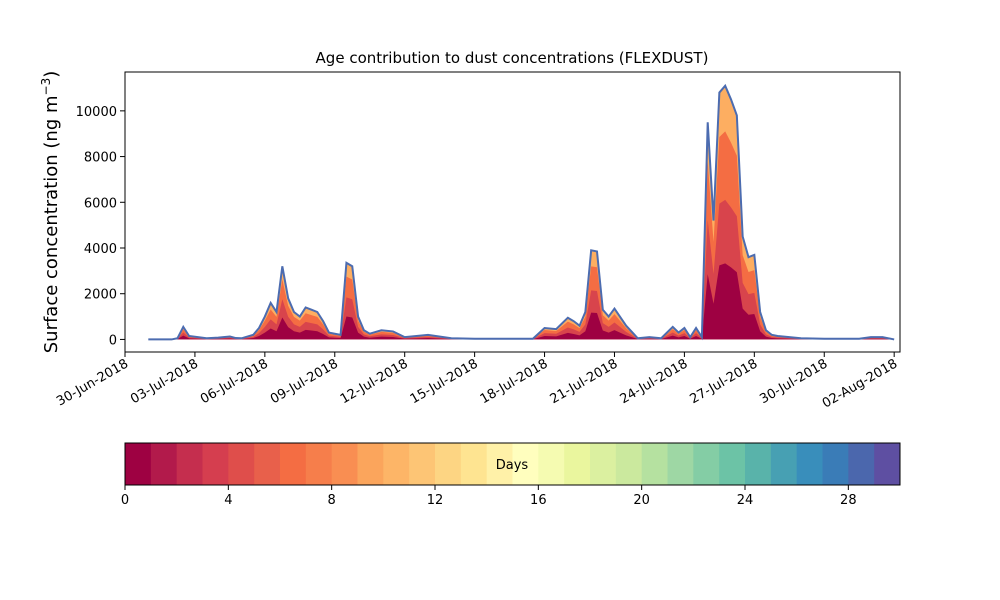  What do you see at coordinates (641, 500) in the screenshot?
I see `colorbar-tick-label: 20` at bounding box center [641, 500].